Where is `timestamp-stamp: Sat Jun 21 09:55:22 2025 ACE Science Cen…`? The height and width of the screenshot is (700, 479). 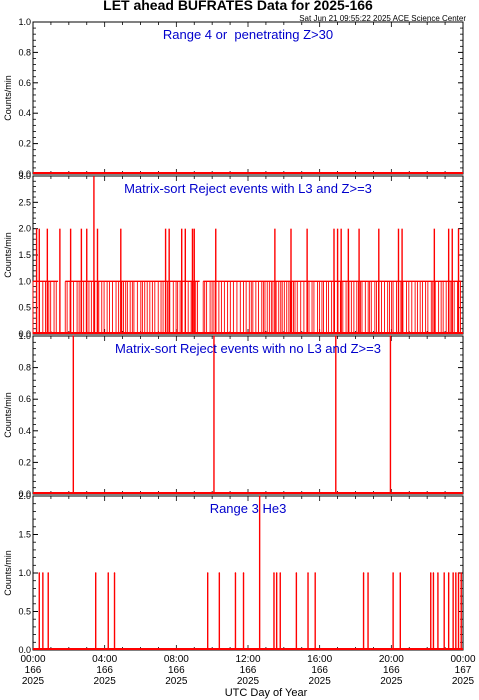
timestamp-stamp: Sat Jun 21 09:55:22 2025 ACE Science Cen… is located at coordinates (382, 18).